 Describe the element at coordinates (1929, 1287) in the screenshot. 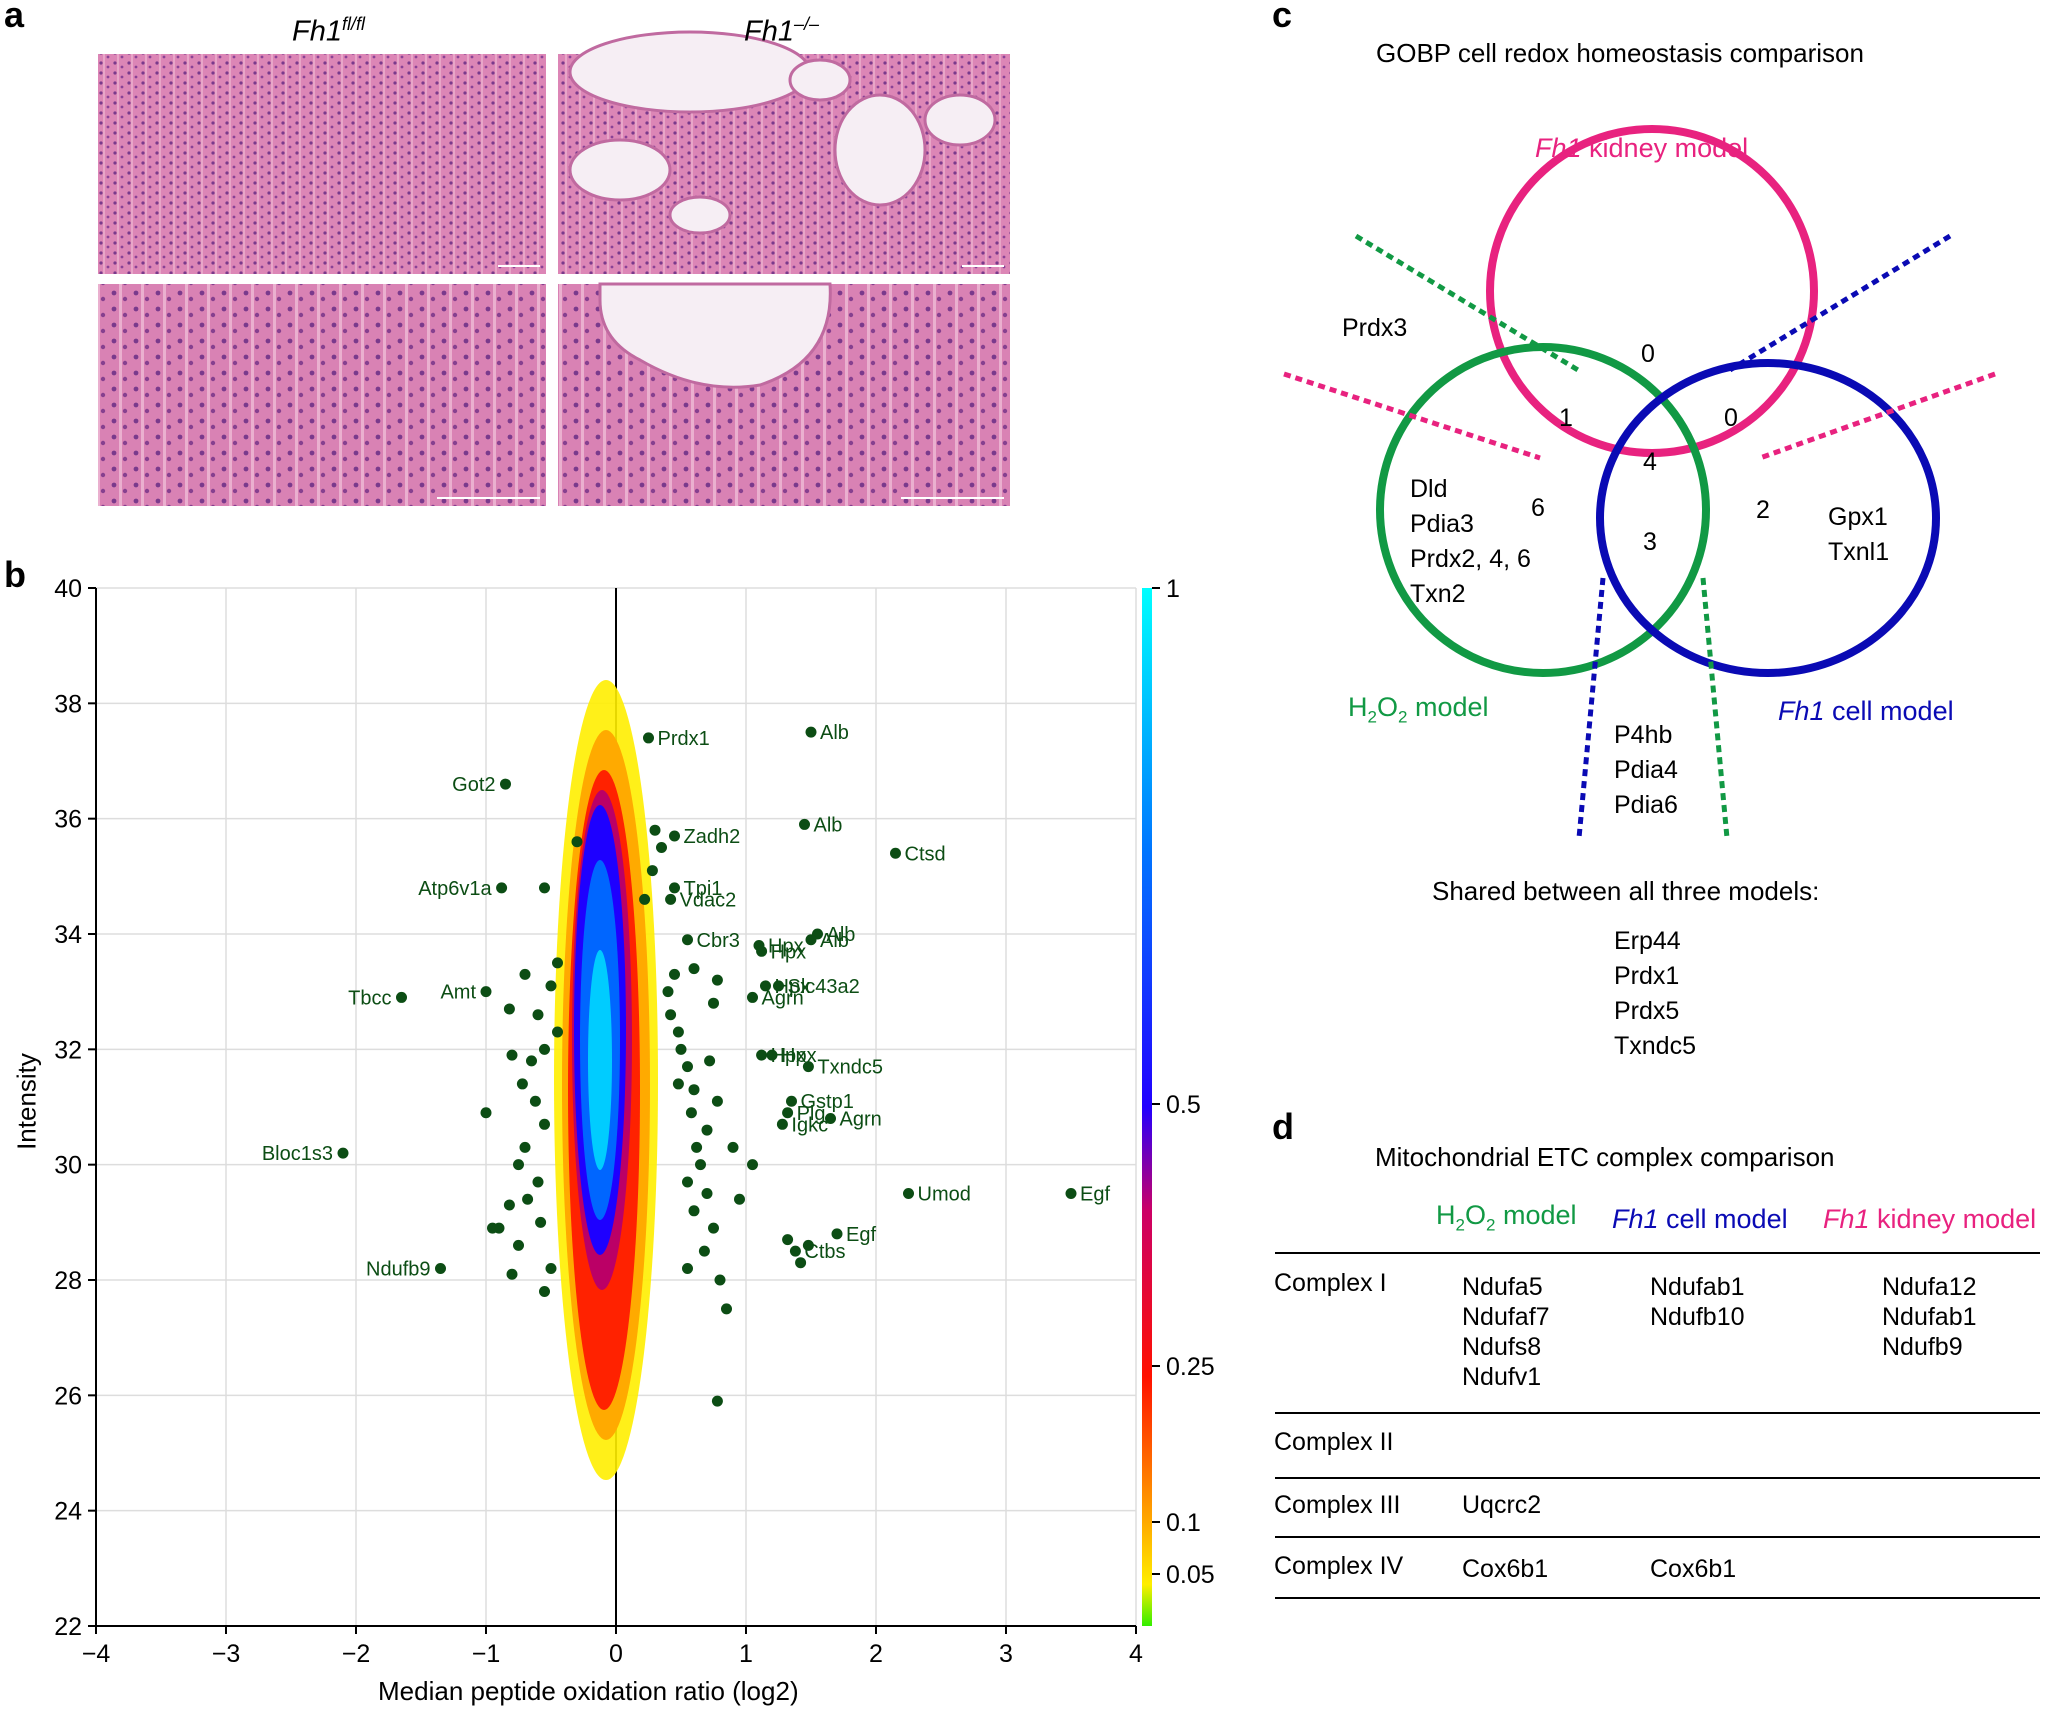

I see `gene-item: Ndufa12` at that location.